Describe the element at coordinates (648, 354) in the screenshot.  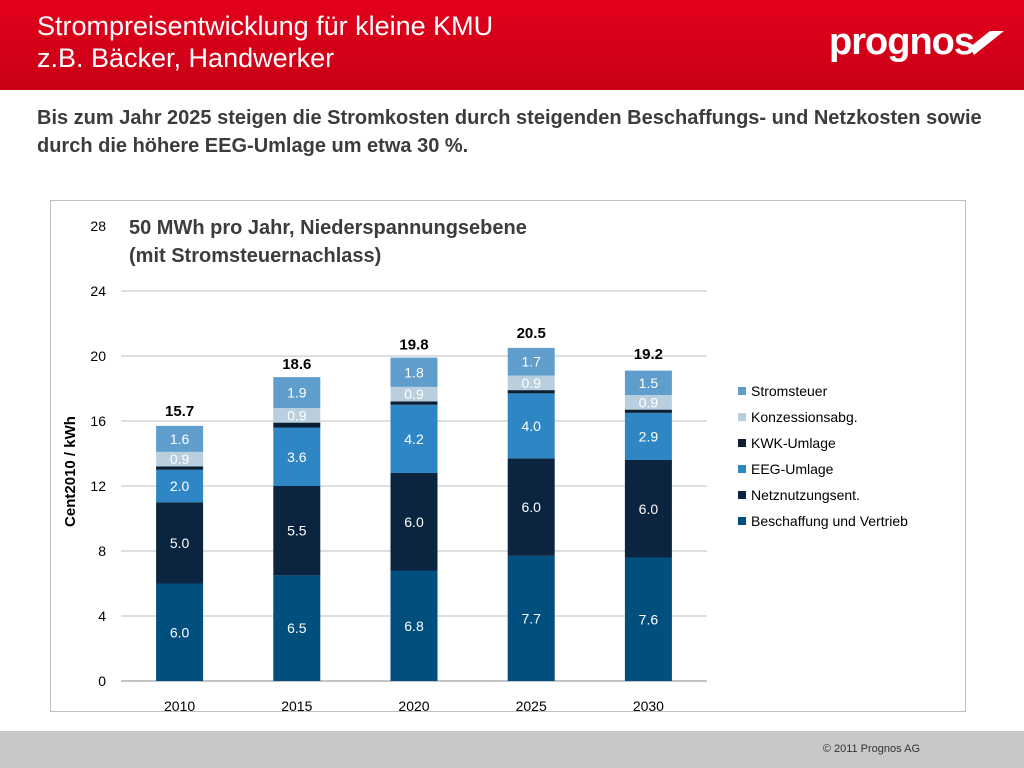
I see `total-label: 19.2` at that location.